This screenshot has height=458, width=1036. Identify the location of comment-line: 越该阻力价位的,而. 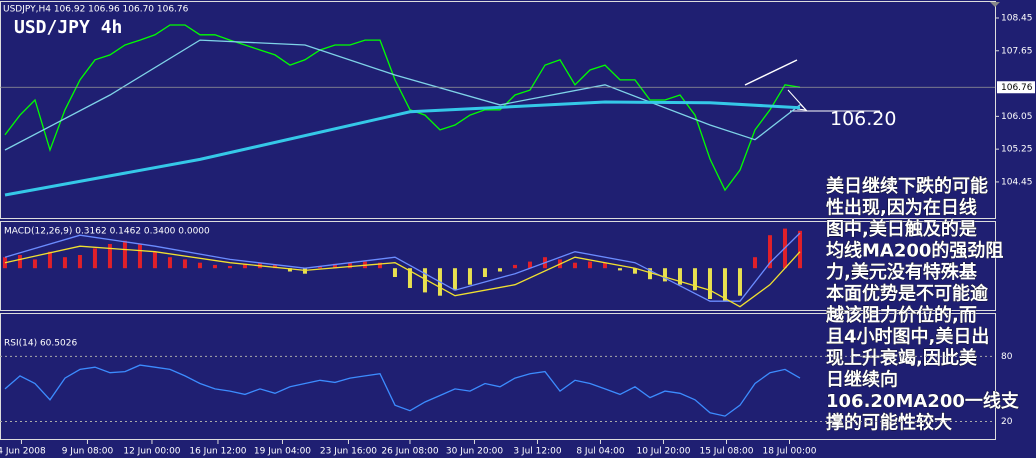
(901, 315).